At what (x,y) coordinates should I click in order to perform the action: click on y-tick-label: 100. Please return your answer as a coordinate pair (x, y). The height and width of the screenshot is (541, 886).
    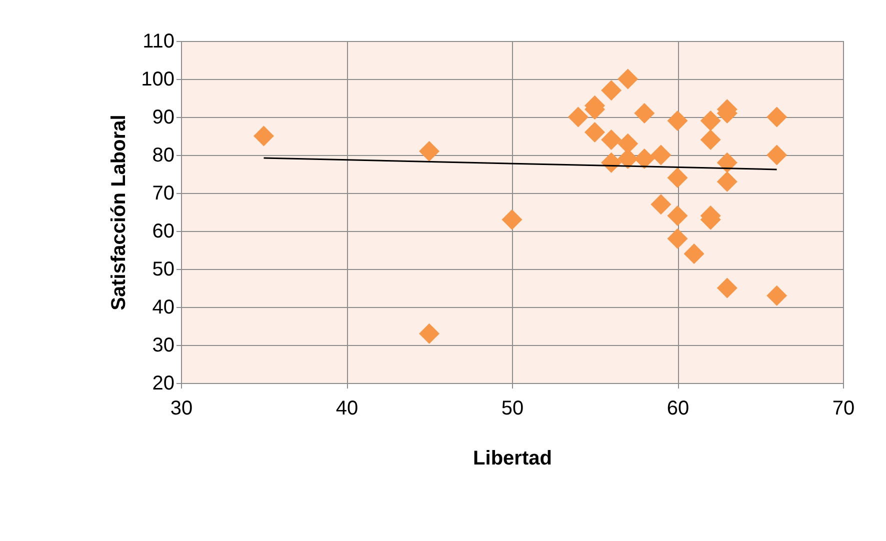
    Looking at the image, I should click on (157, 79).